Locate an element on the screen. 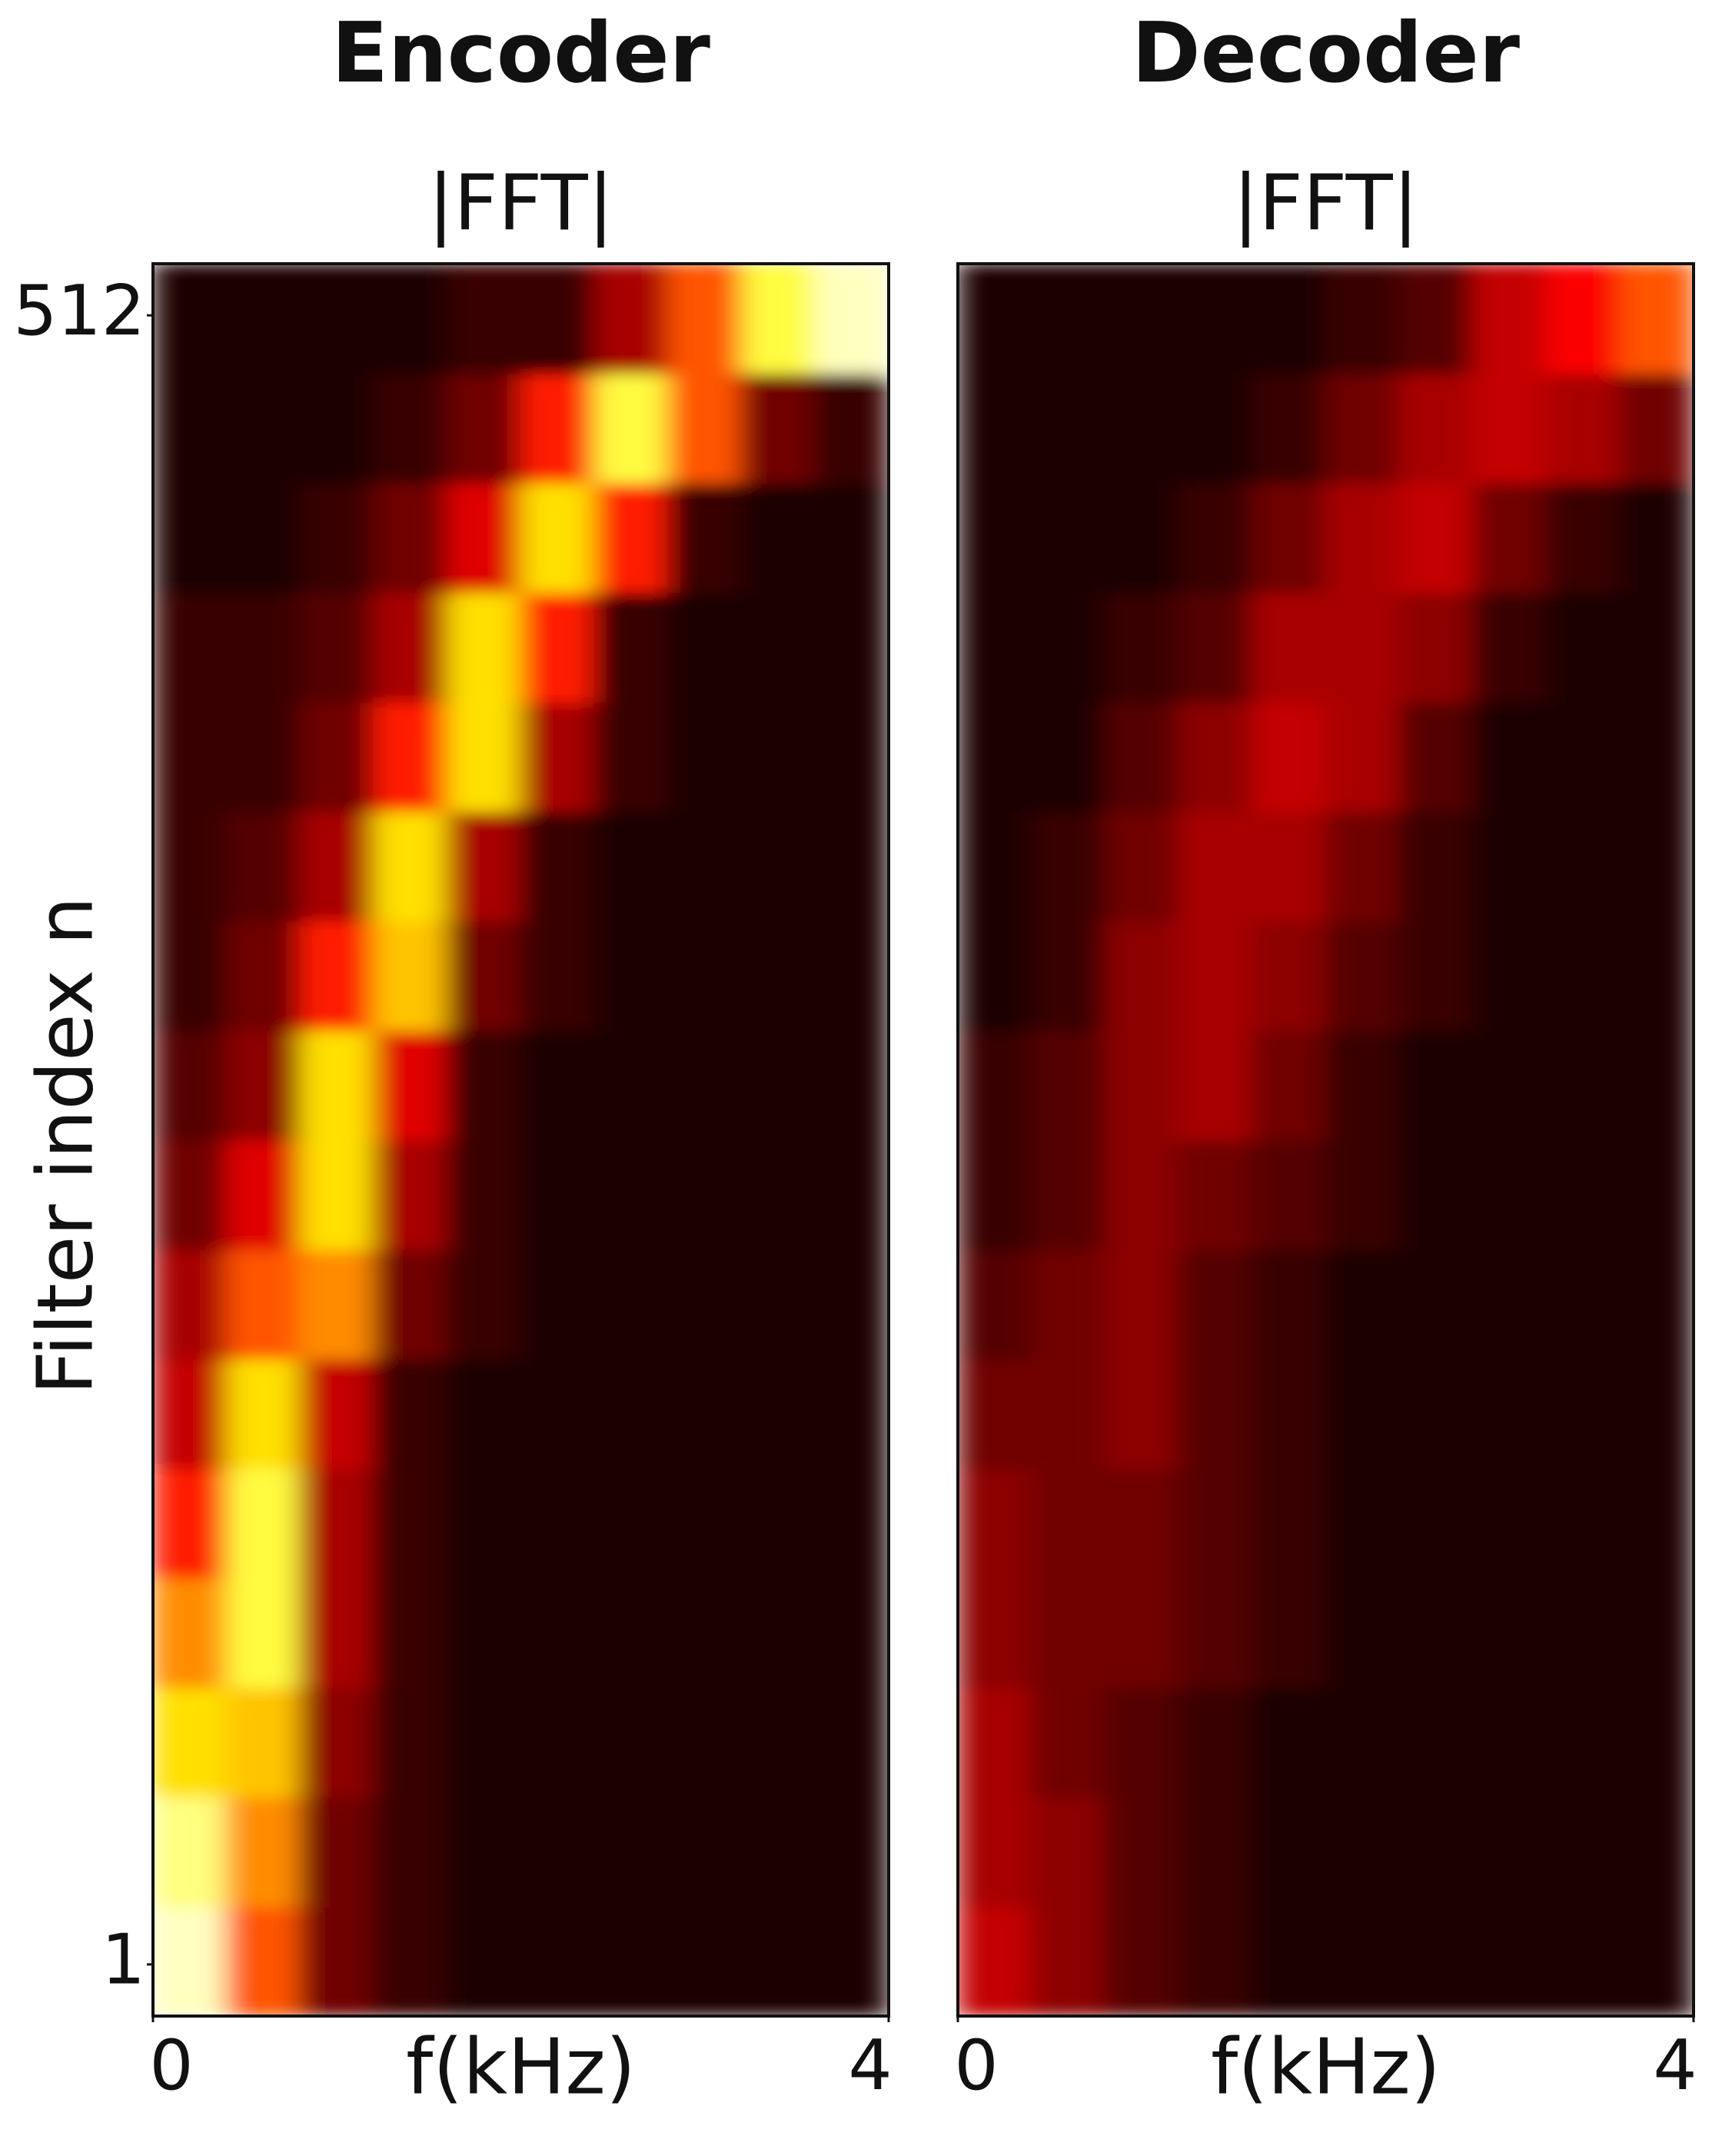 The height and width of the screenshot is (2156, 1722). y-tick-label: 512 is located at coordinates (79, 311).